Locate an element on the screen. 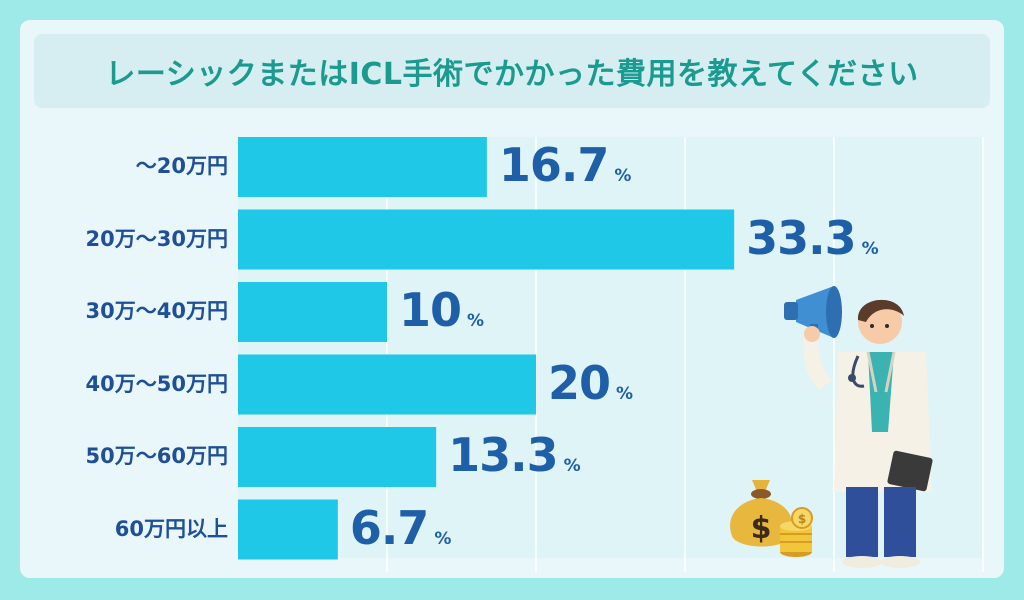 Image resolution: width=1024 pixels, height=600 pixels. data-label-value: 16.7 is located at coordinates (553, 165).